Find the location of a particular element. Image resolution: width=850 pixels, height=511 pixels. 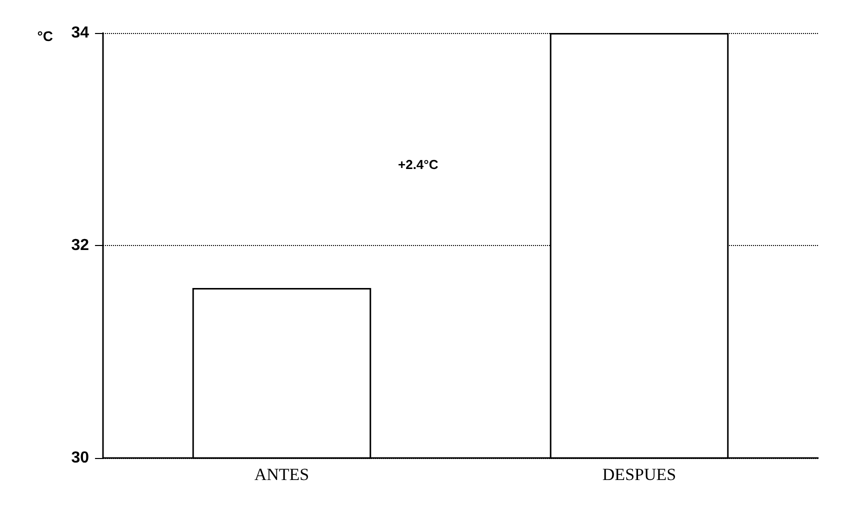

annotation: +2.4°C is located at coordinates (418, 164).